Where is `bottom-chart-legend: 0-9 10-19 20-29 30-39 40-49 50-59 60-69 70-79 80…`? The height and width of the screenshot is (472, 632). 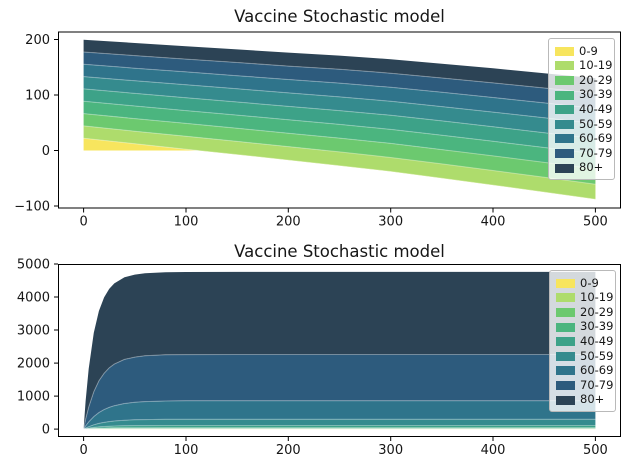
bottom-chart-legend: 0-9 10-19 20-29 30-39 40-49 50-59 60-69 70-79 80… is located at coordinates (582, 341).